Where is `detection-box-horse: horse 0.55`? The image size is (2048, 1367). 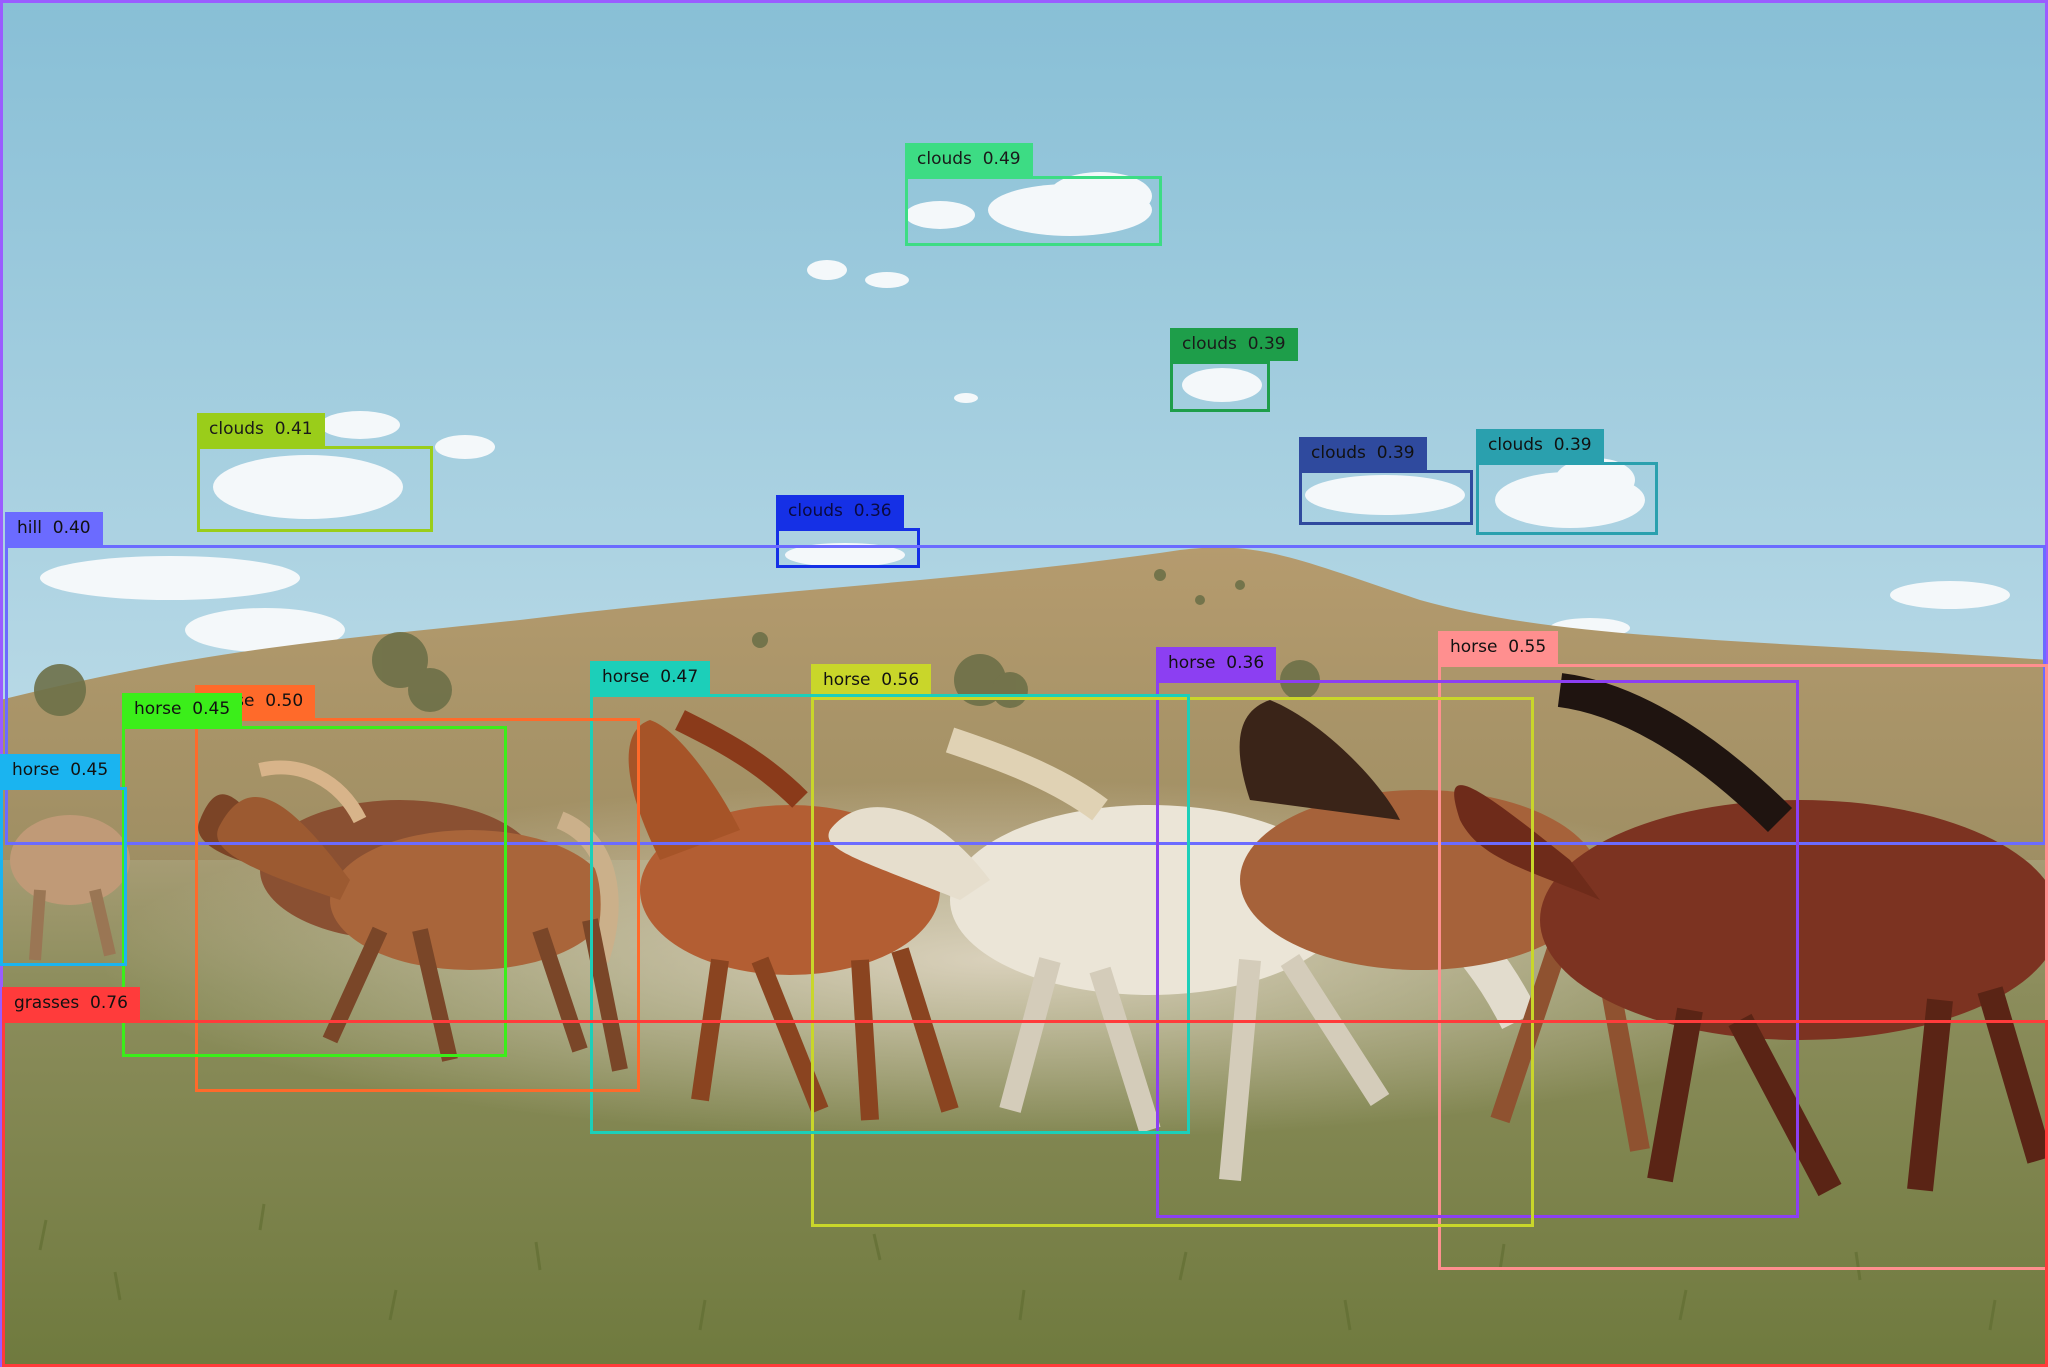
detection-box-horse: horse 0.55 is located at coordinates (1743, 950).